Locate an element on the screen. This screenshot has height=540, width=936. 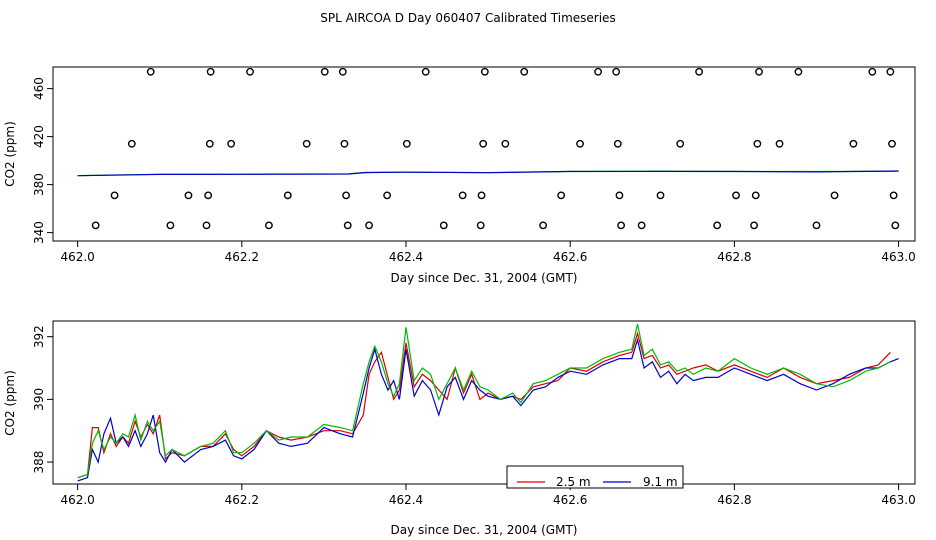
top-xtick-label: 462.0 is located at coordinates (77, 257).